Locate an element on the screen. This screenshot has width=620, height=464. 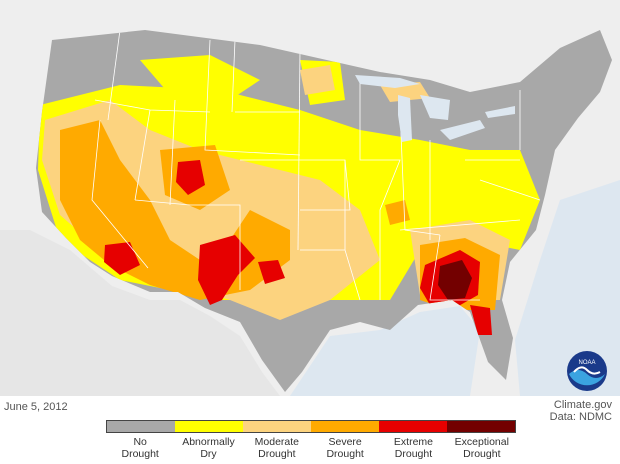
legend-swatch-exceptional-drought is located at coordinates (481, 426).